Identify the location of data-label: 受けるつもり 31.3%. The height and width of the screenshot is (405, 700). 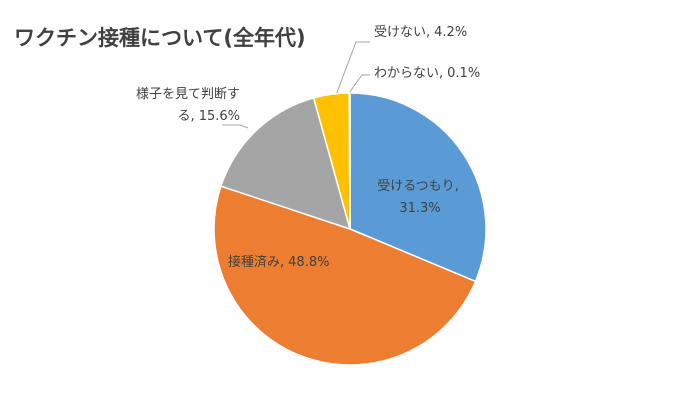
(420, 198).